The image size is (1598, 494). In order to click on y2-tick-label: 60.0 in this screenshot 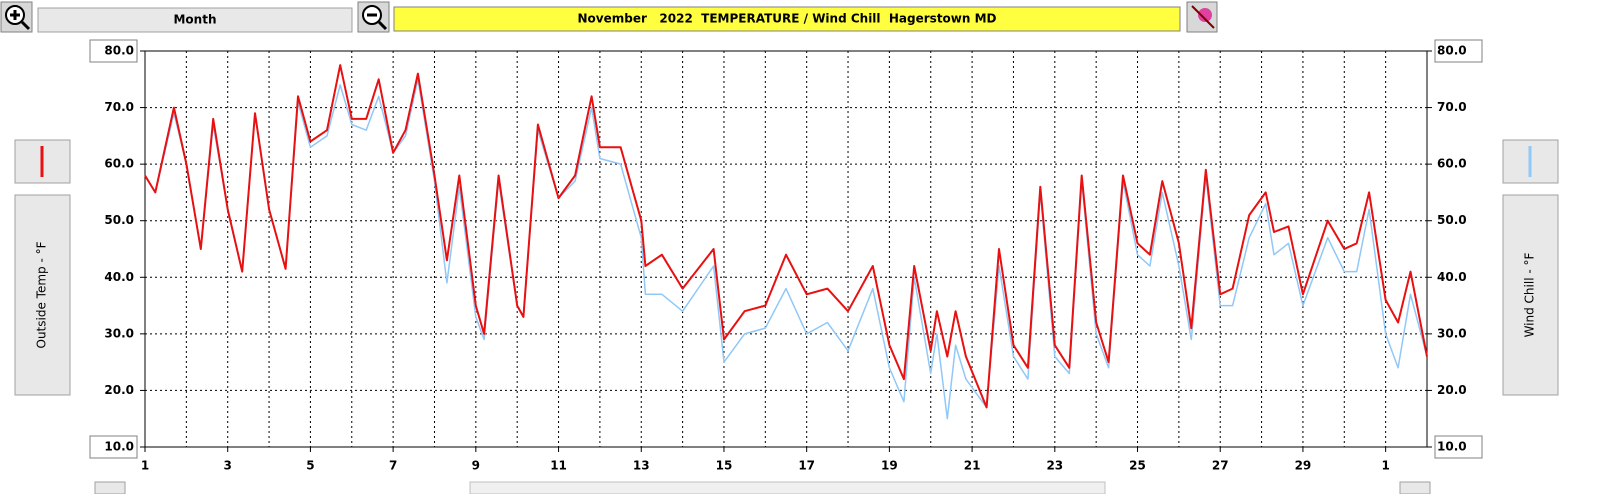, I will do `click(1452, 164)`.